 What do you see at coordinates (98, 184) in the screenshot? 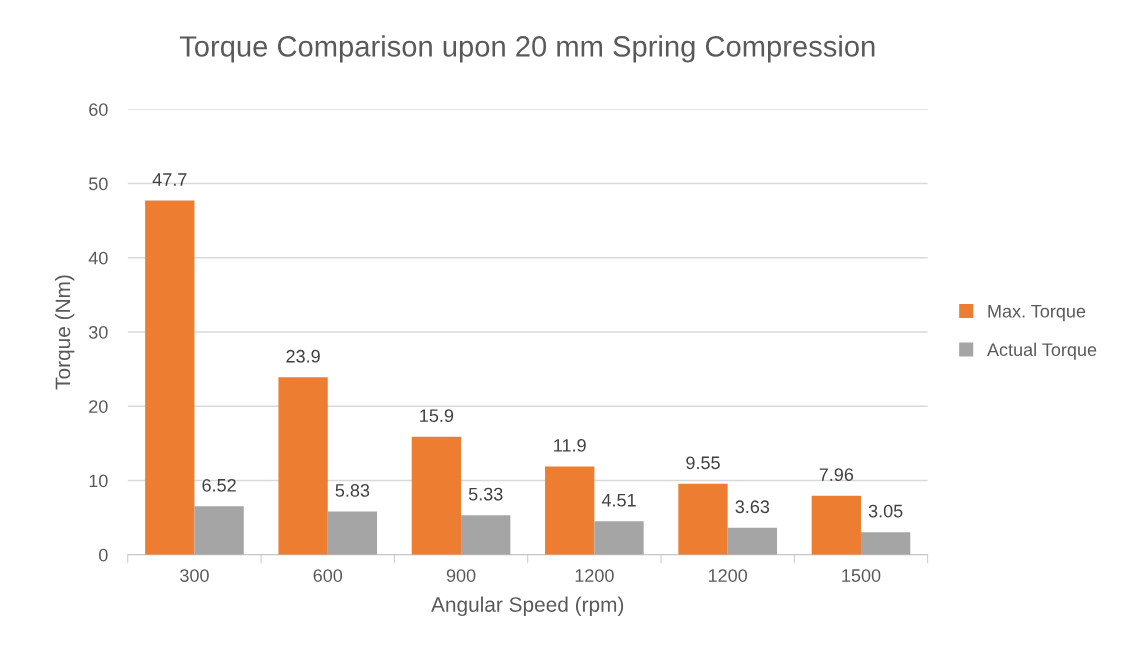
I see `y-tick-label: 50` at bounding box center [98, 184].